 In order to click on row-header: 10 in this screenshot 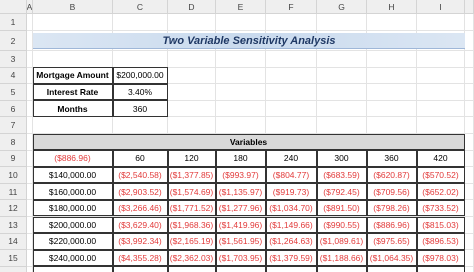, I will do `click(13, 175)`.